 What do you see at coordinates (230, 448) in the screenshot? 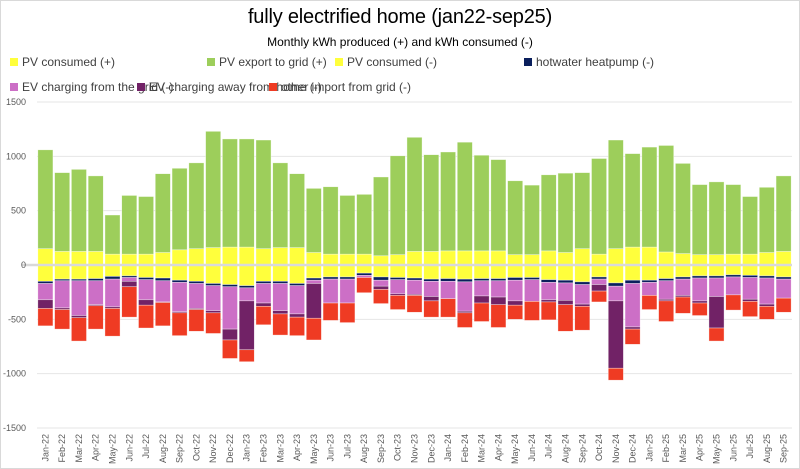
I see `x-tick-label: Dec-22` at bounding box center [230, 448].